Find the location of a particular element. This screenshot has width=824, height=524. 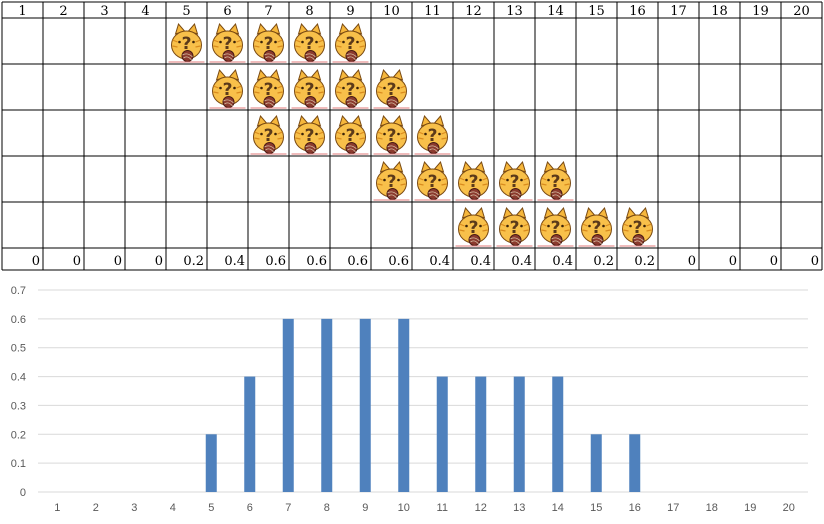

header-cell: 17 is located at coordinates (678, 11).